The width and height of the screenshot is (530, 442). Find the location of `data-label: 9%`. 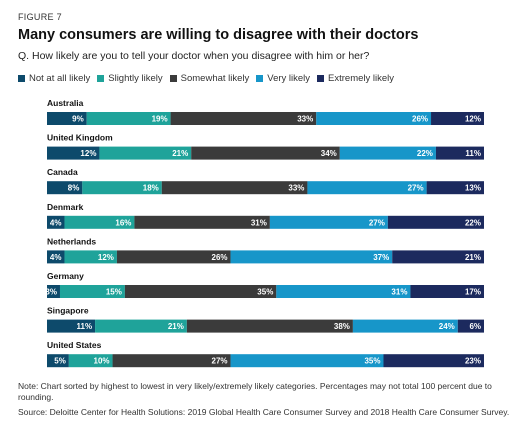

data-label: 9% is located at coordinates (78, 119).